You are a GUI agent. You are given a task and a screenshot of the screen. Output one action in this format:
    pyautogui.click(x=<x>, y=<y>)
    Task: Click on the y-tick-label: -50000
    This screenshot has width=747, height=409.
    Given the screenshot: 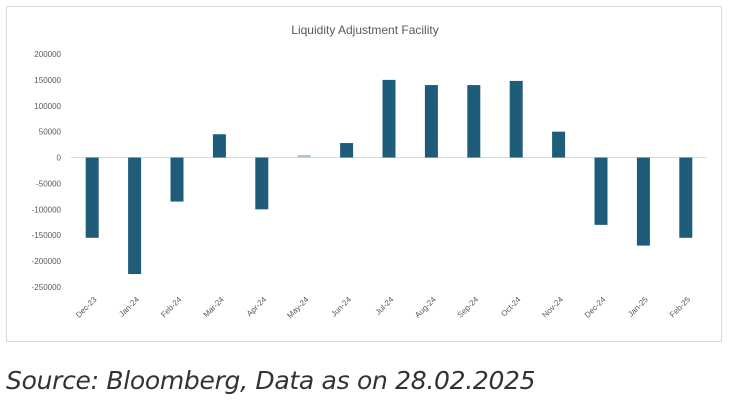 What is the action you would take?
    pyautogui.click(x=48, y=183)
    